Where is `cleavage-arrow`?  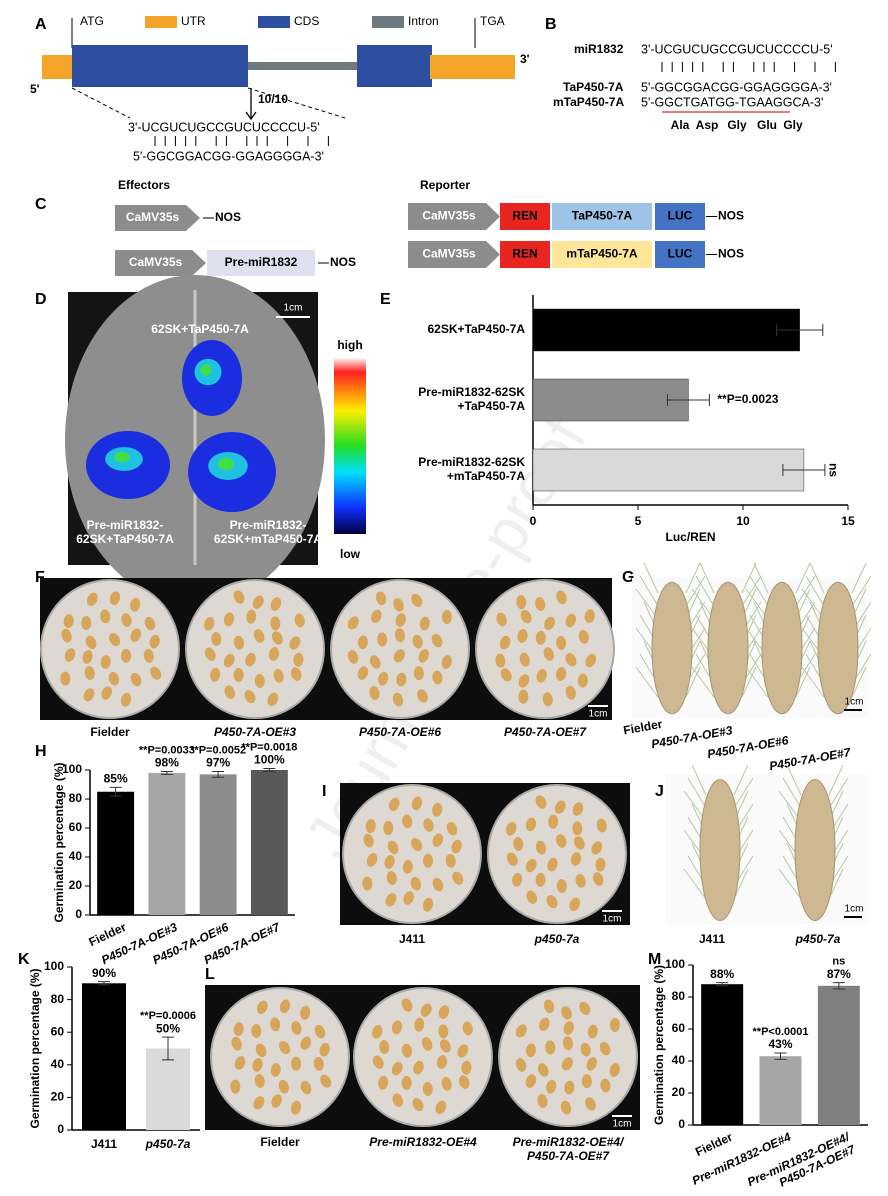
cleavage-arrow is located at coordinates (251, 104).